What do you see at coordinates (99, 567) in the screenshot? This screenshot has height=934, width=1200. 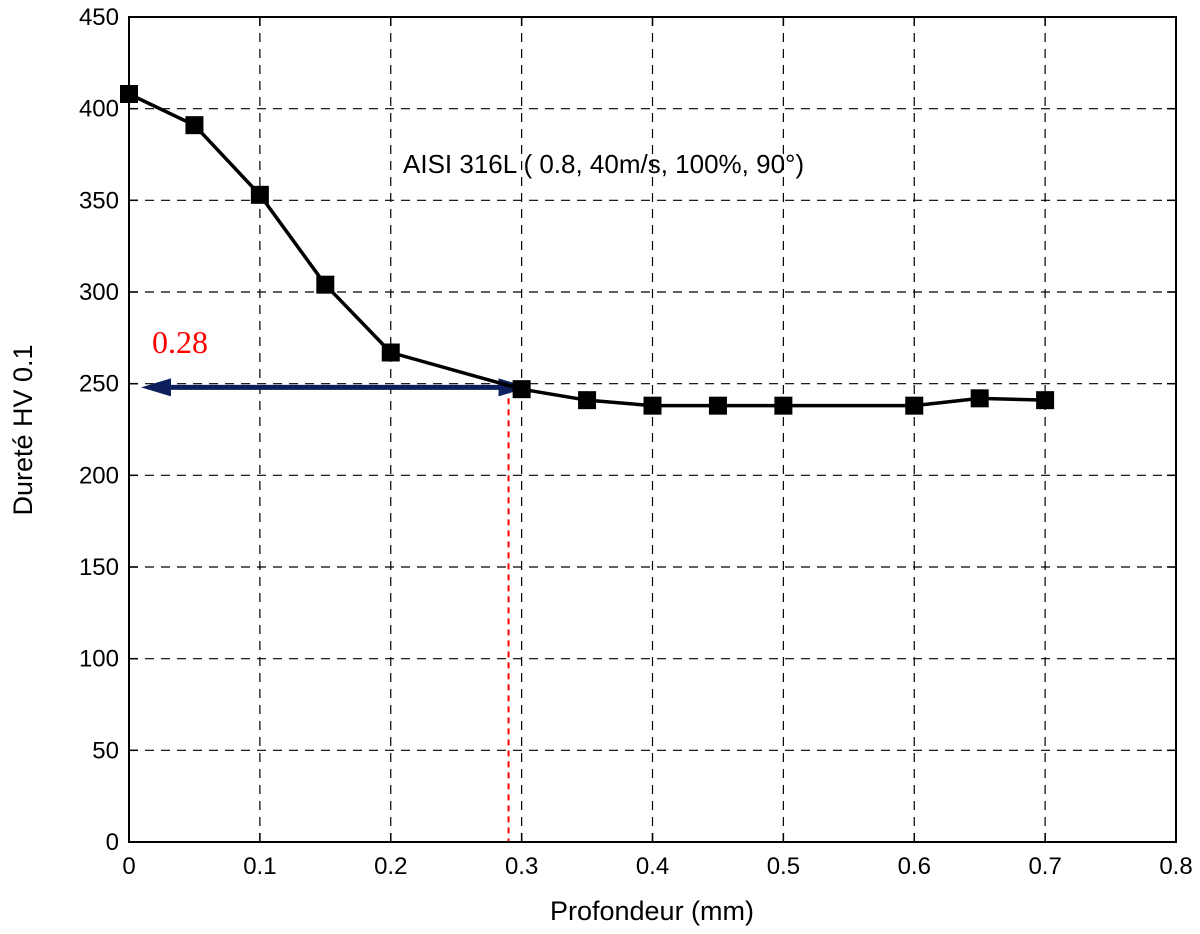 I see `y-tick-label: 150` at bounding box center [99, 567].